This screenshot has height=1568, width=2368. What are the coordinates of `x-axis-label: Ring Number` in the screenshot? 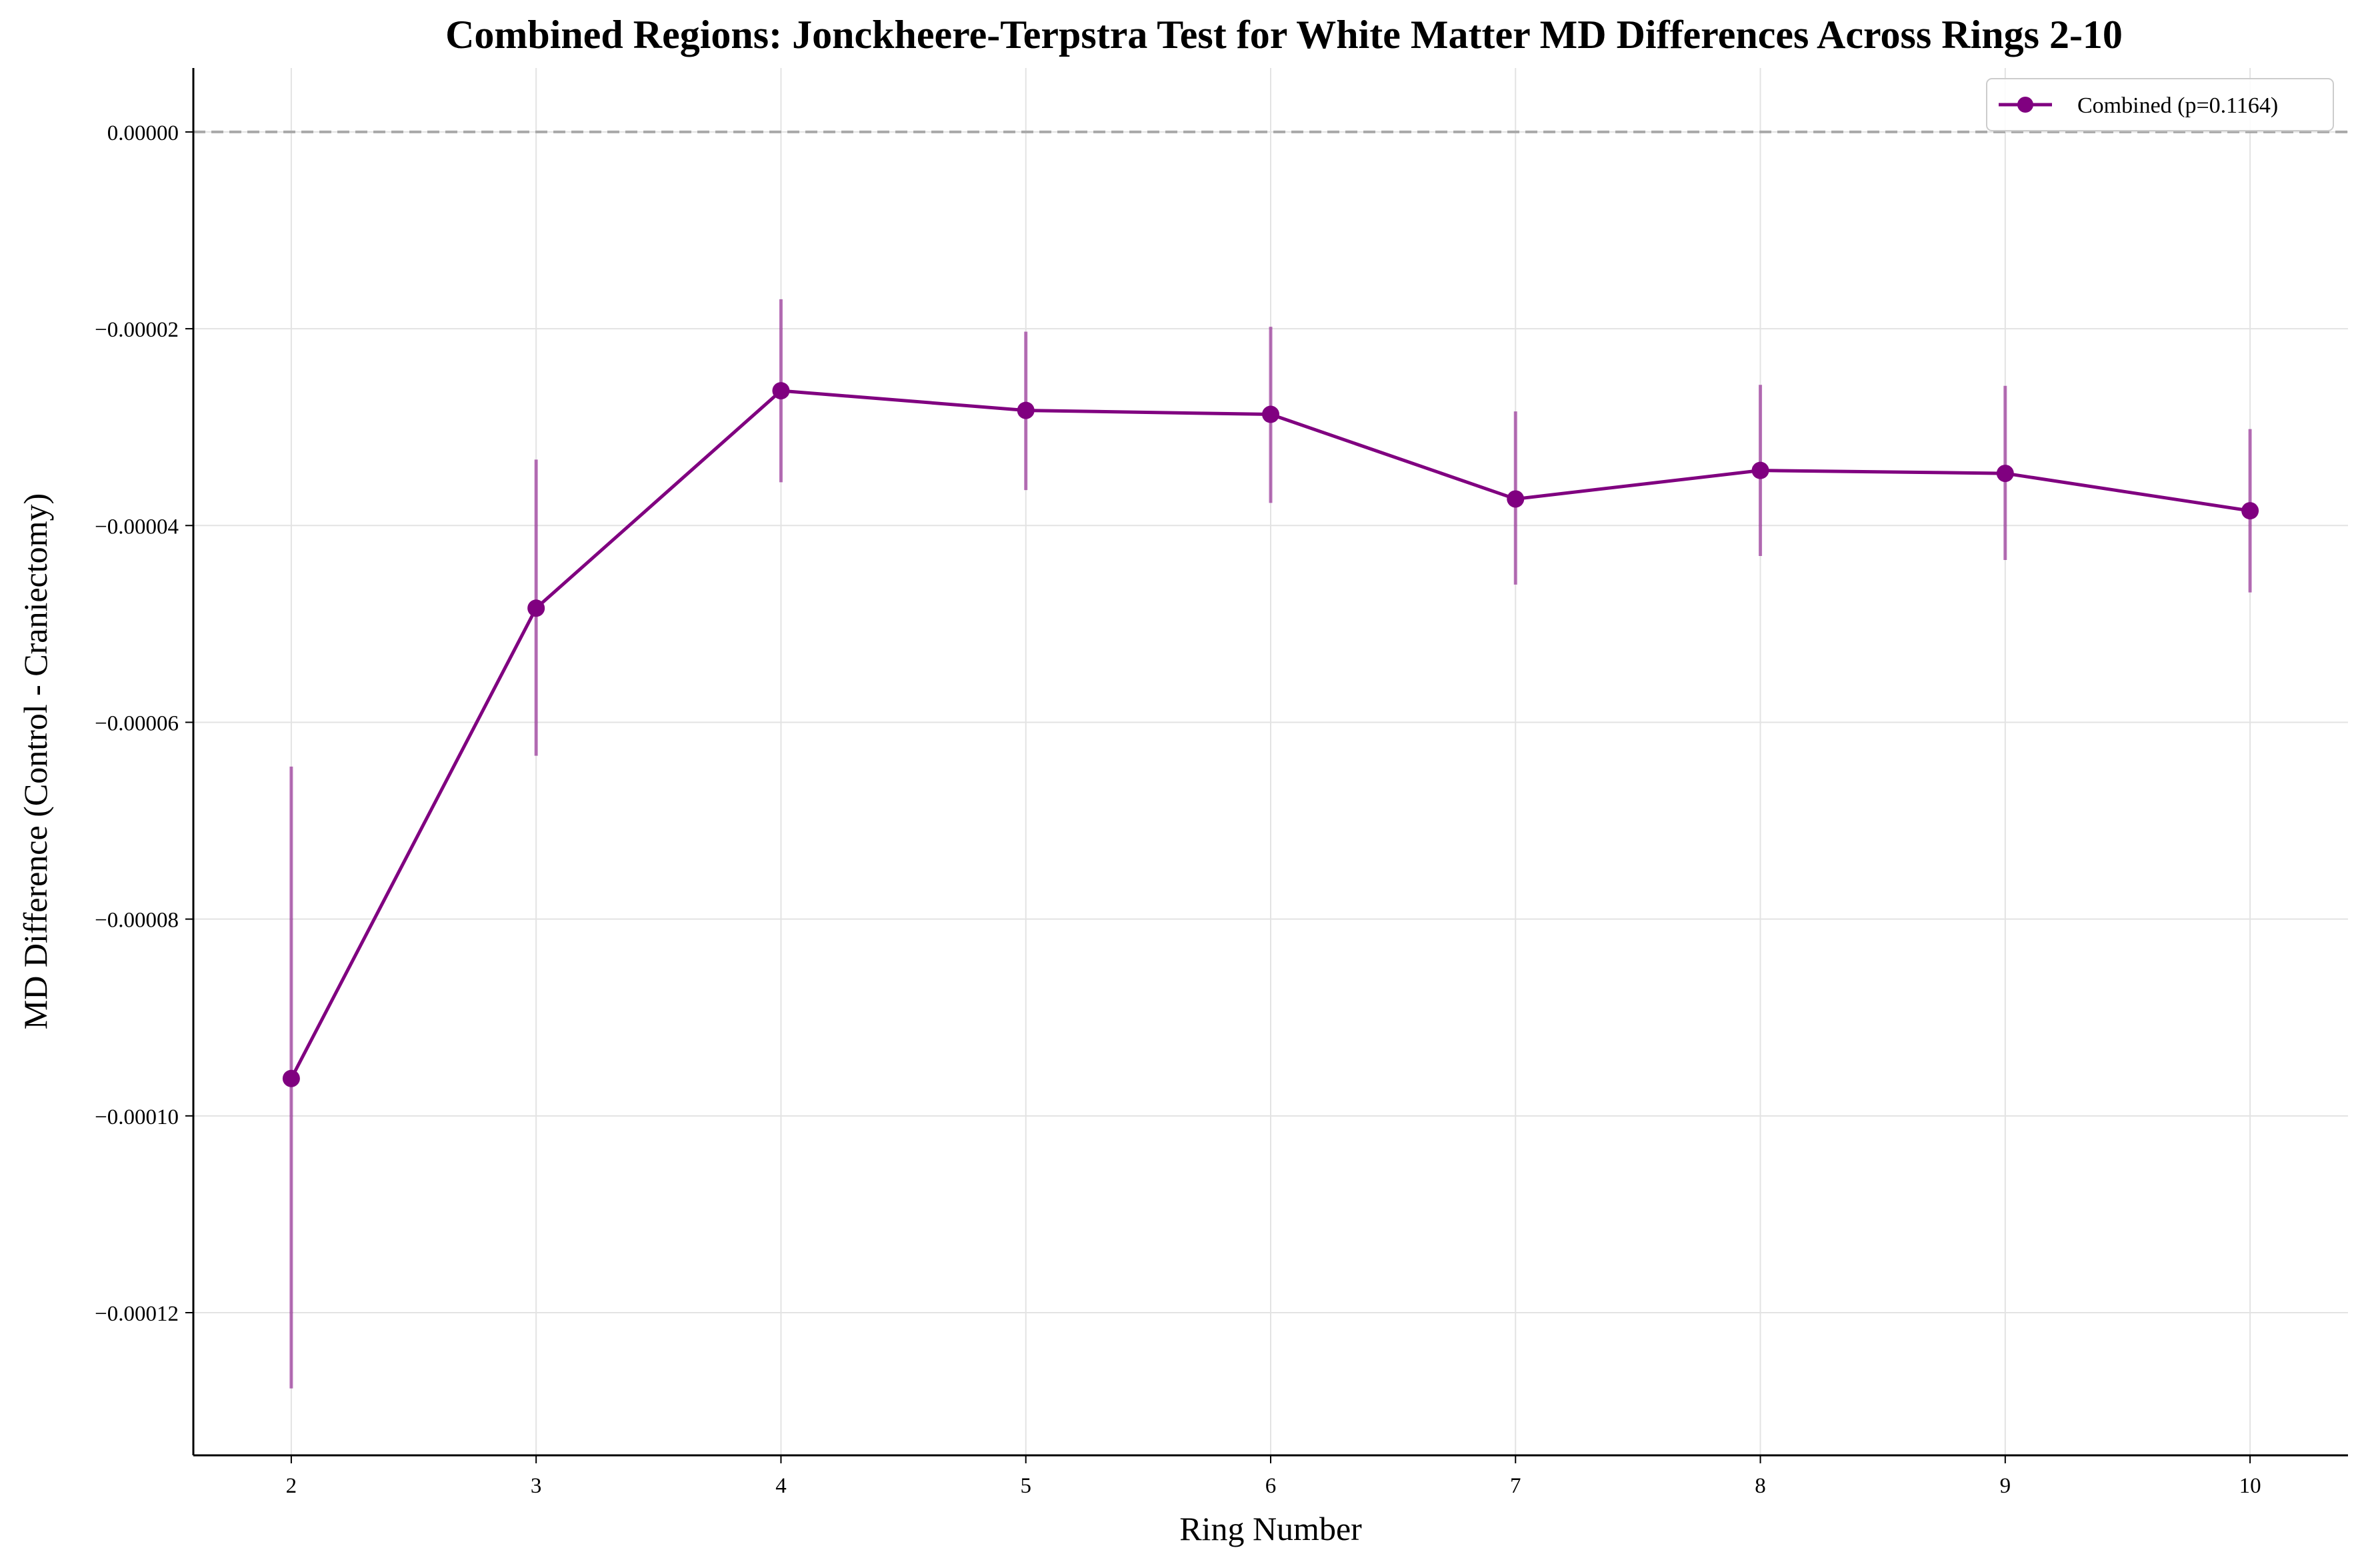 It's located at (1270, 1528).